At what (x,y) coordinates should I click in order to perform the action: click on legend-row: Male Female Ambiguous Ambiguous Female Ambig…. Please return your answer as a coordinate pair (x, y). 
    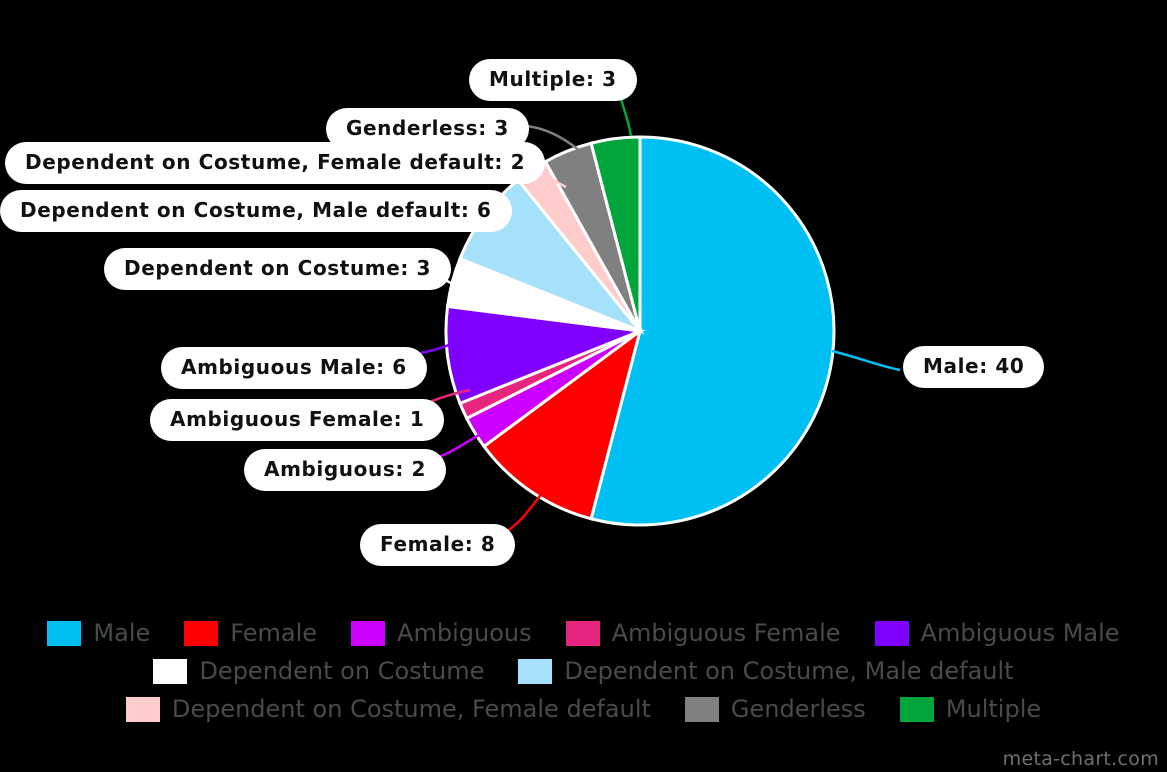
    Looking at the image, I should click on (583, 633).